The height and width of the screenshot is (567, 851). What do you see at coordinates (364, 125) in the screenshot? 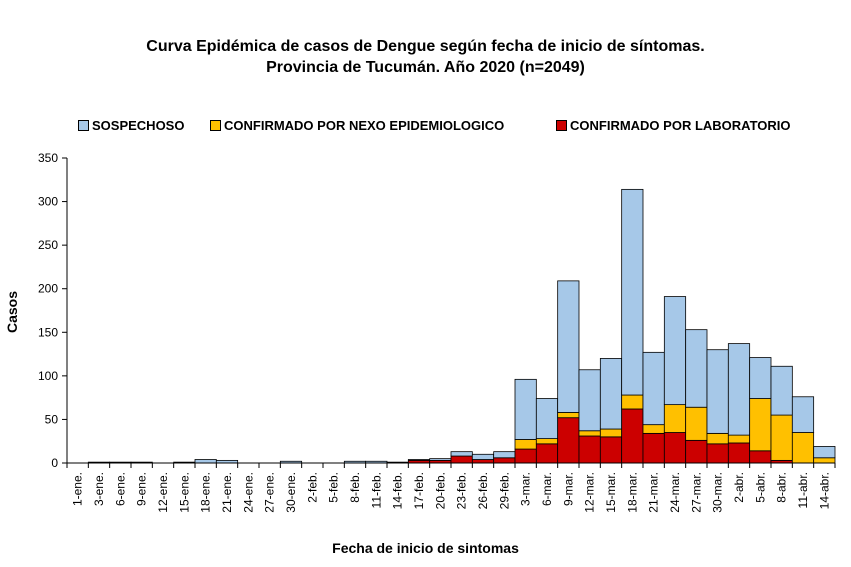
I see `legend-label-nexo: CONFIRMADO POR NEXO EPIDEMIOLOGICO` at bounding box center [364, 125].